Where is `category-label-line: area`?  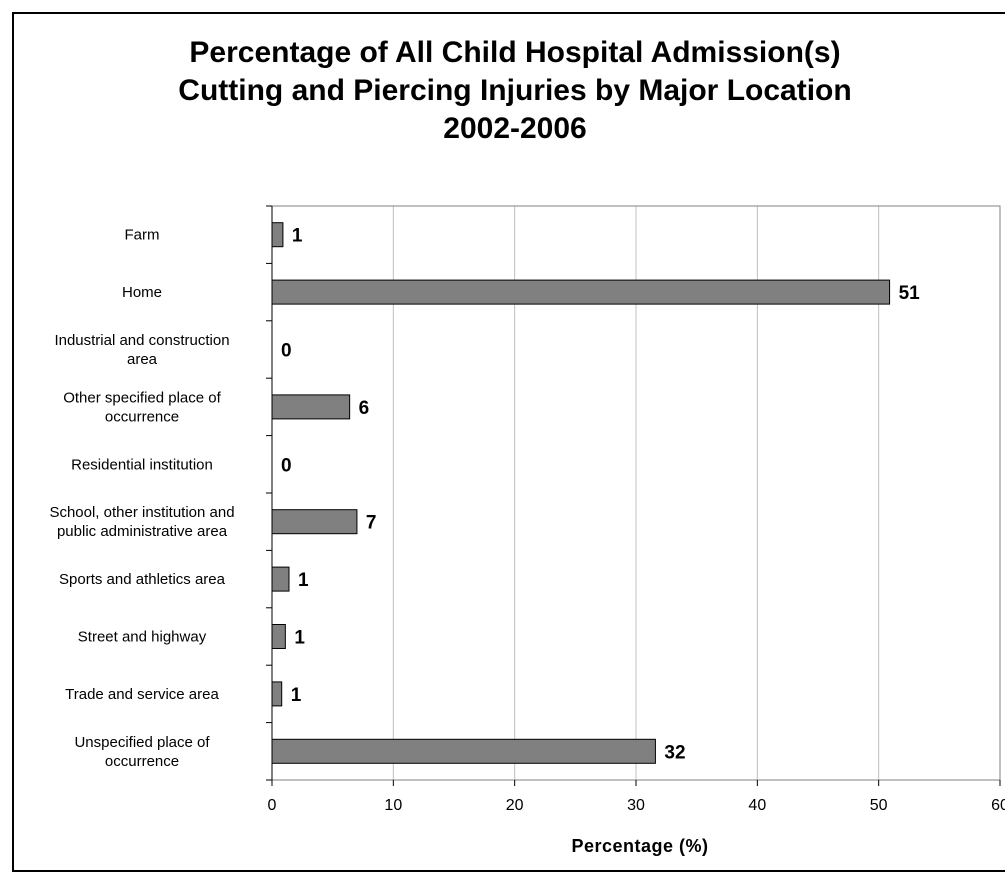 category-label-line: area is located at coordinates (142, 359).